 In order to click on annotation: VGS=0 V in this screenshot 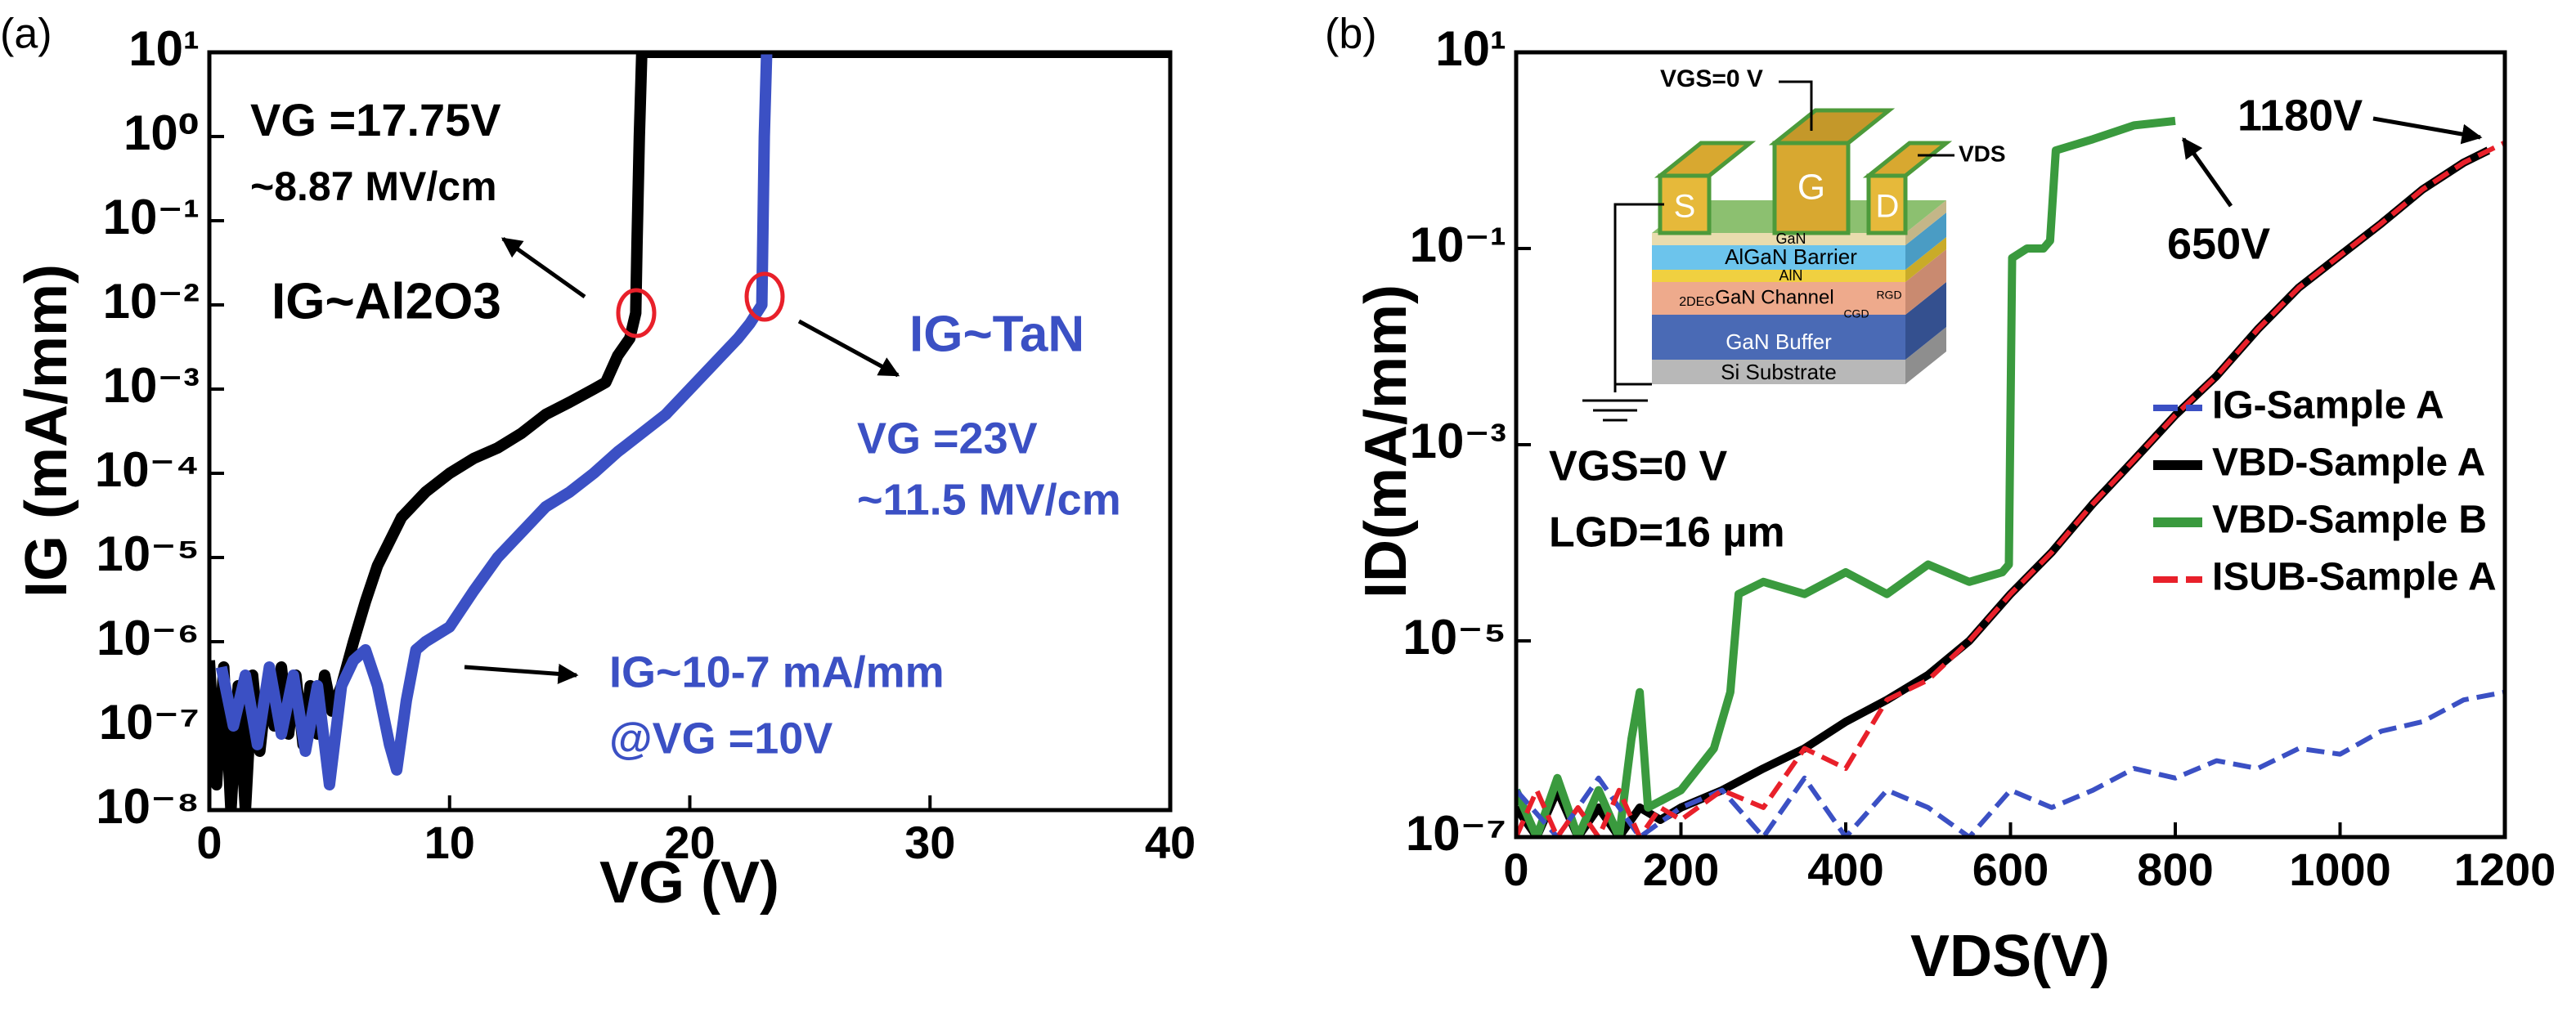, I will do `click(1638, 467)`.